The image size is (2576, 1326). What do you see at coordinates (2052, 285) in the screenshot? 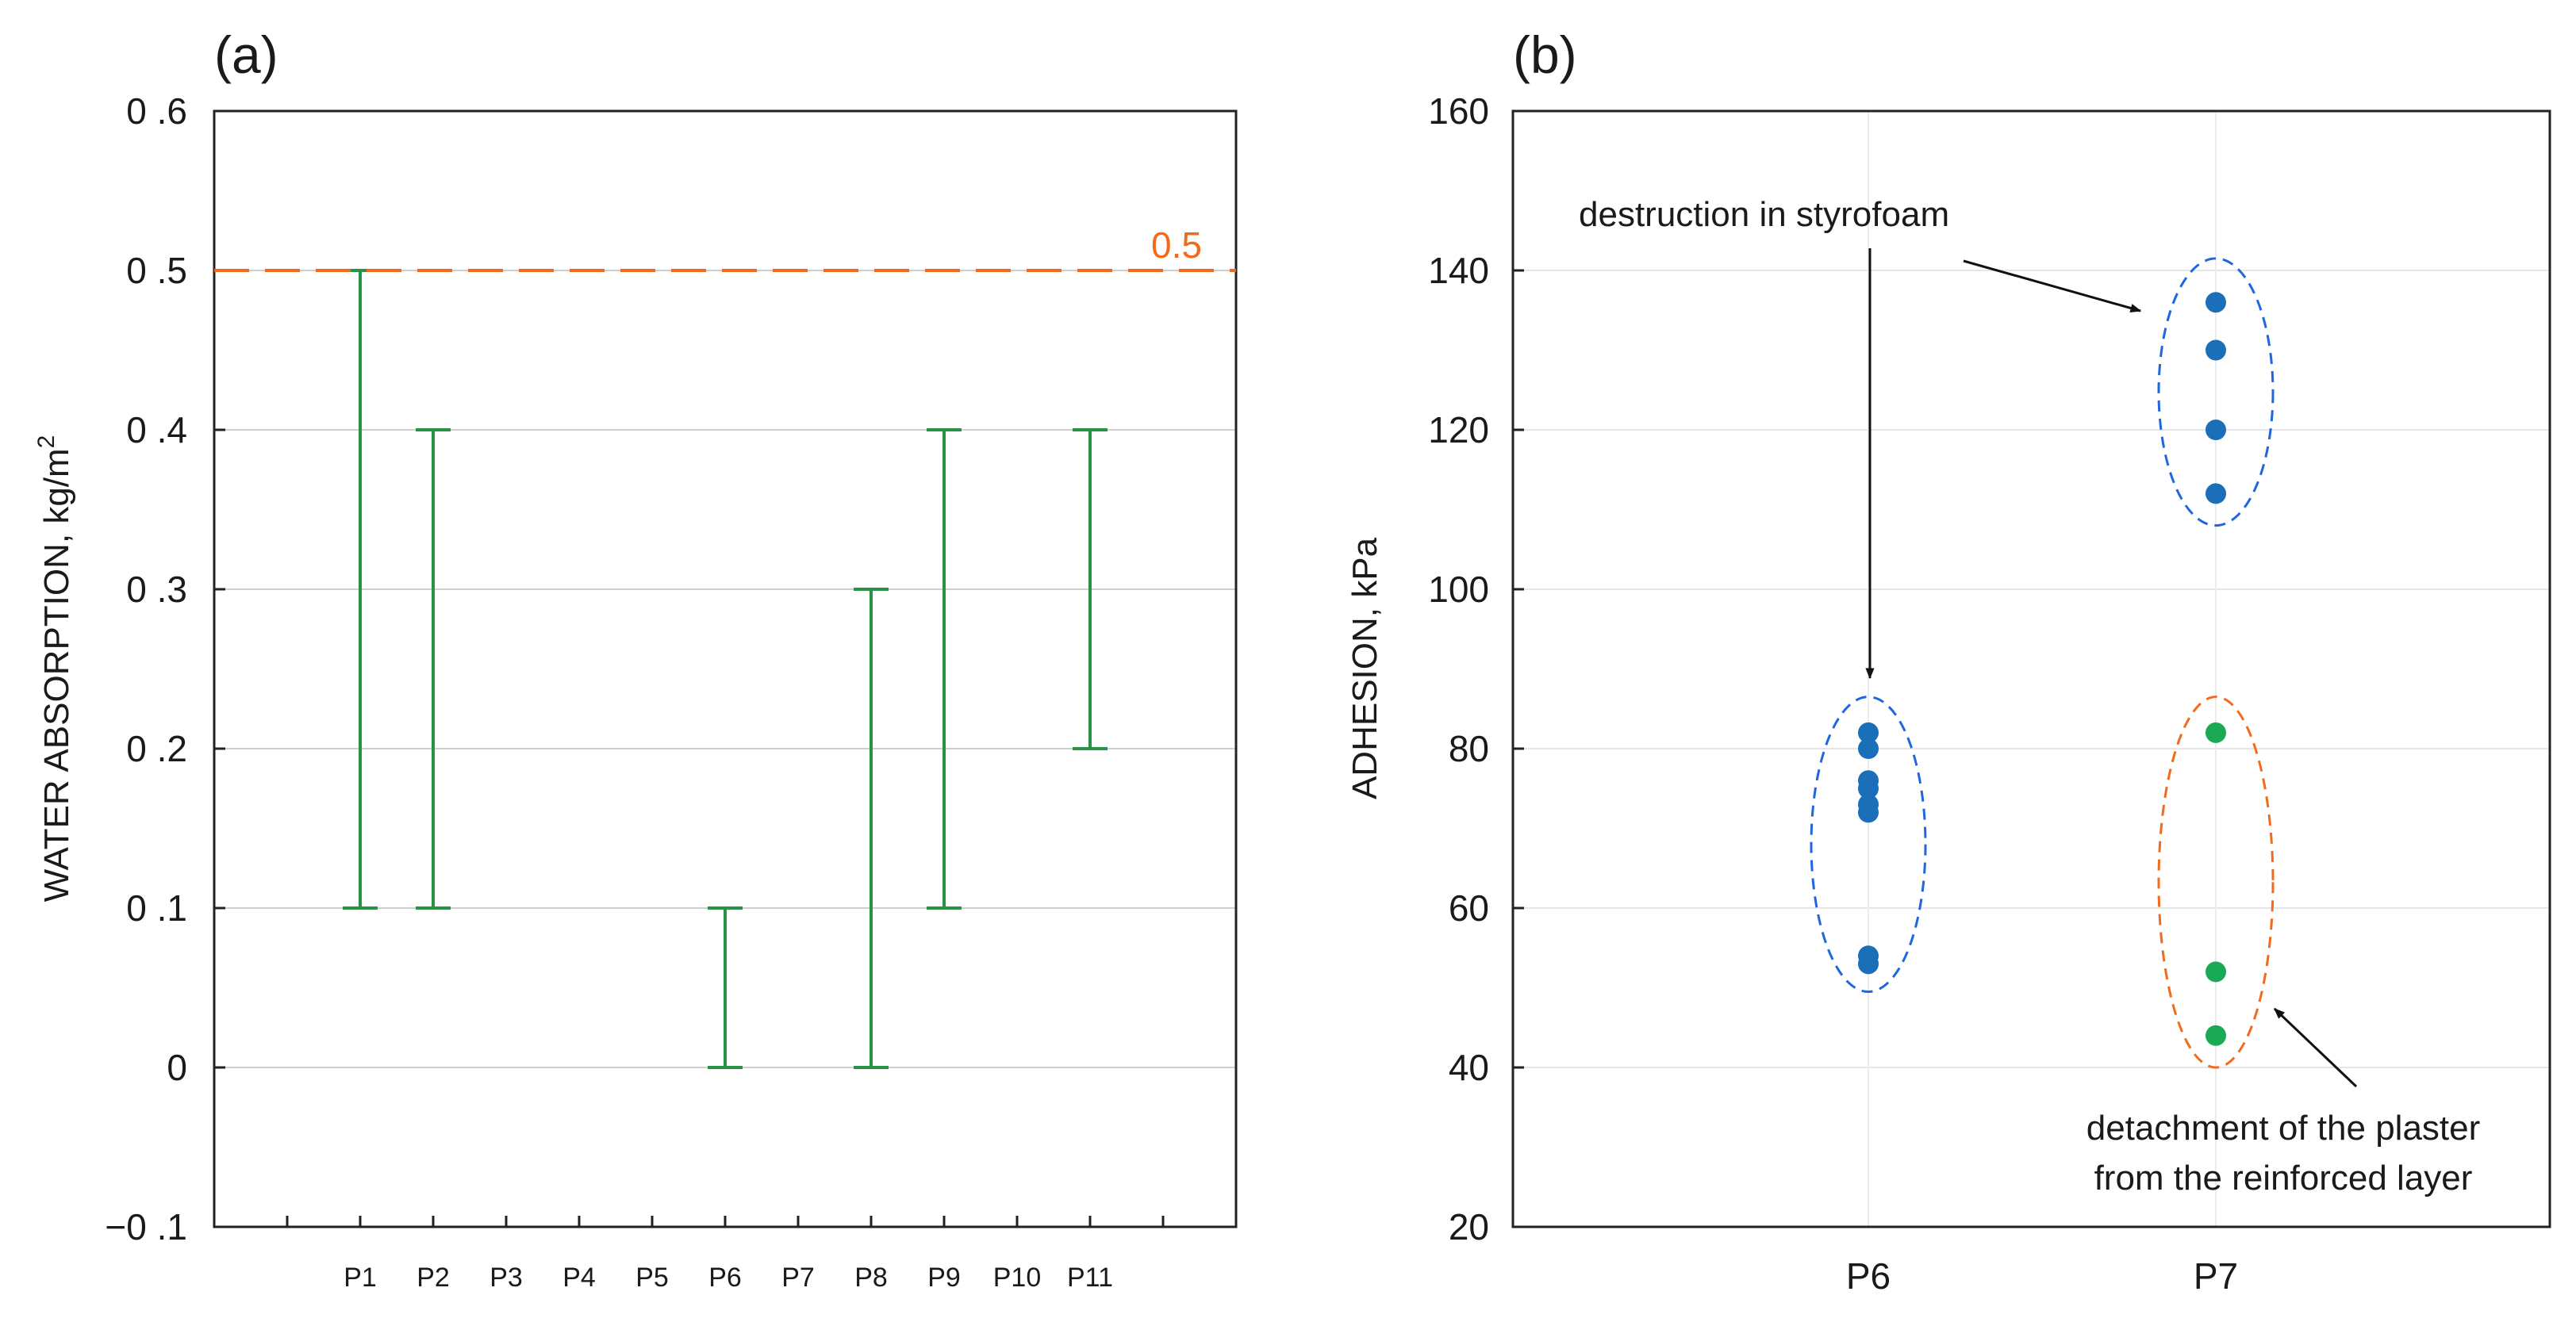
I see `annotation-arrow-to-p7` at bounding box center [2052, 285].